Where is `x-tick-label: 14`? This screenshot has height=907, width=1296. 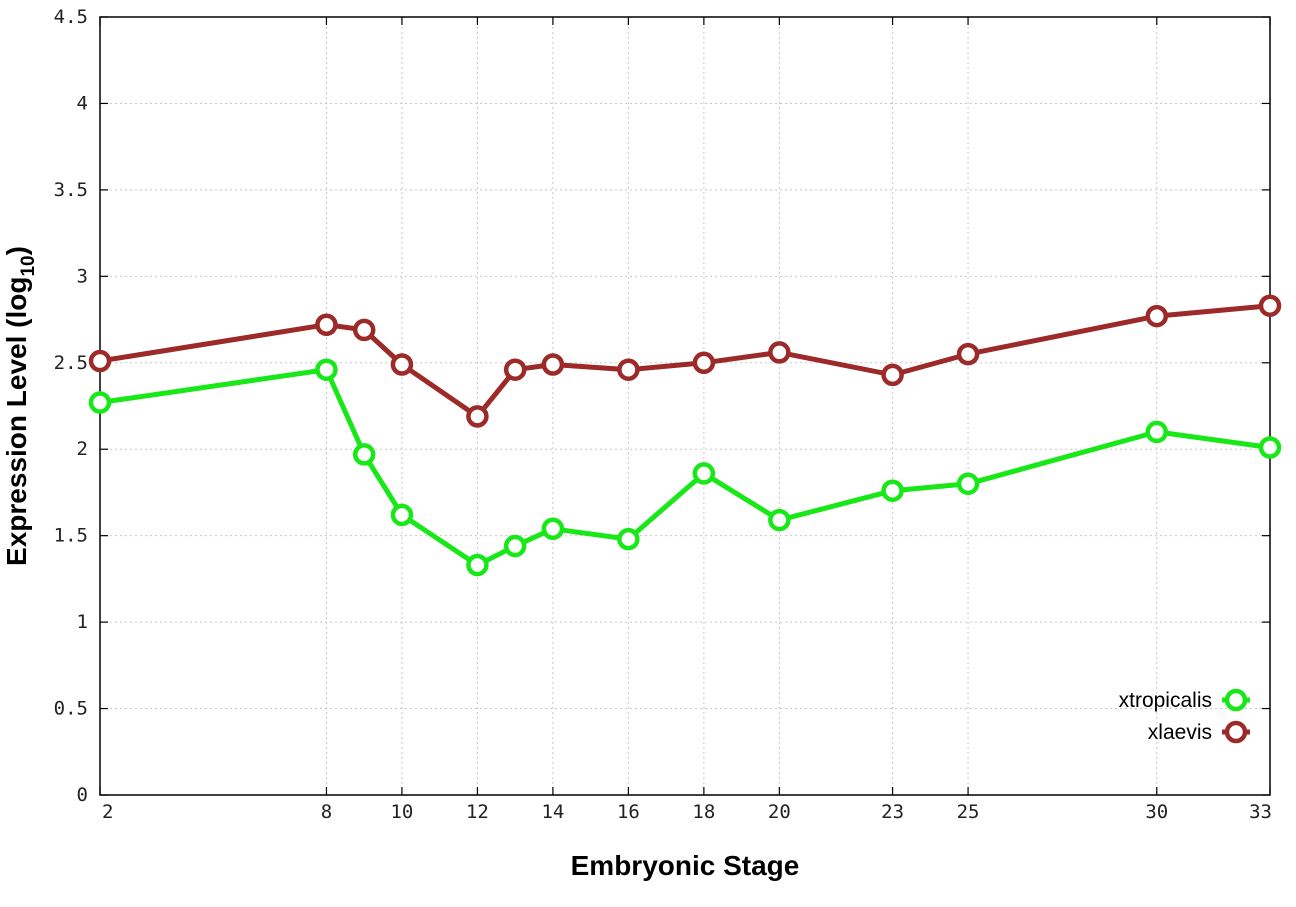 x-tick-label: 14 is located at coordinates (552, 812).